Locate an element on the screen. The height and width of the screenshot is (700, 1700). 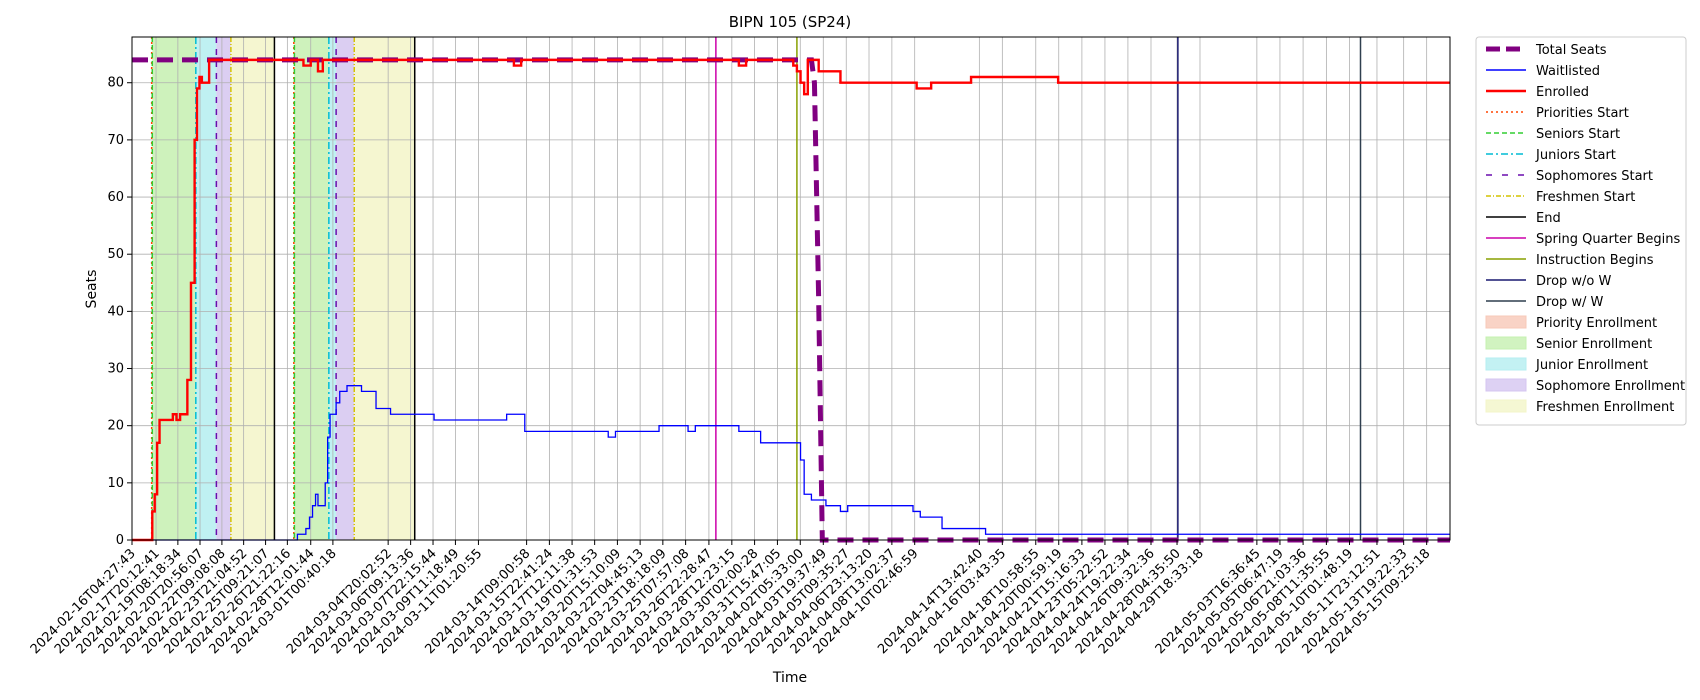
legend-label: Junior Enrollment is located at coordinates (1591, 365).